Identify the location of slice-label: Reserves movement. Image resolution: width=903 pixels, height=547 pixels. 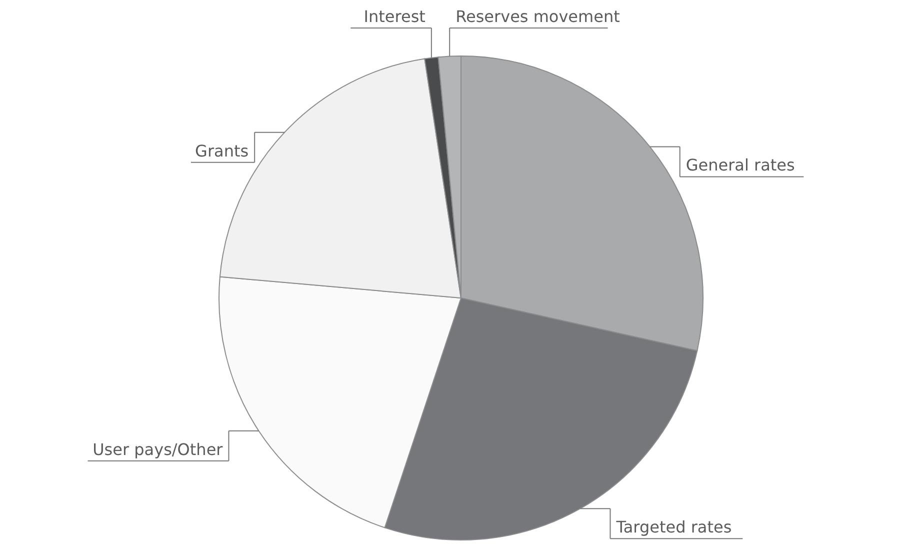
(538, 16).